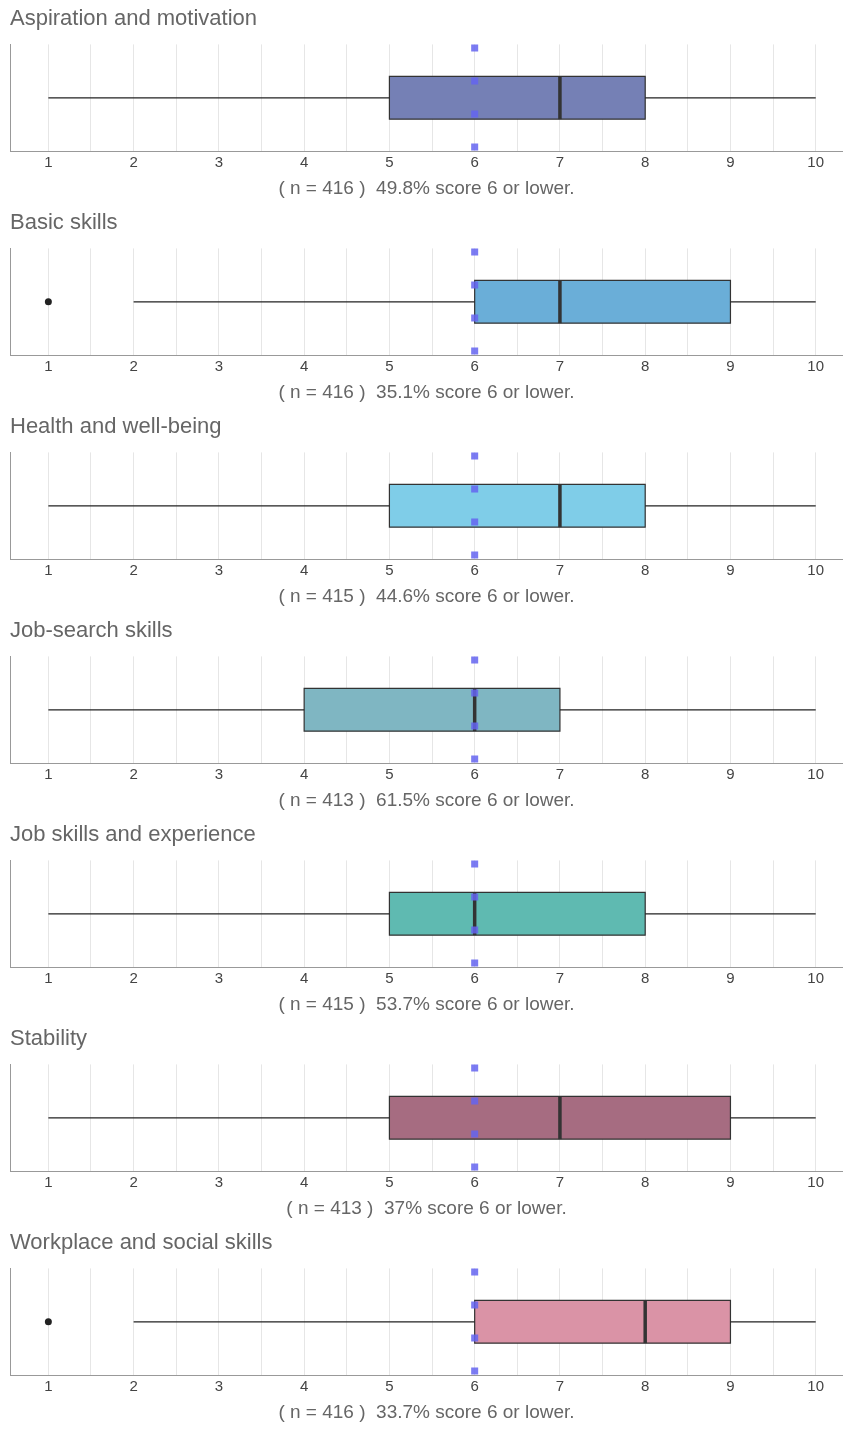 The width and height of the screenshot is (843, 1432). I want to click on x-axis-title: ( n = 416 ) 33.7% score 6 or lower., so click(426, 1411).